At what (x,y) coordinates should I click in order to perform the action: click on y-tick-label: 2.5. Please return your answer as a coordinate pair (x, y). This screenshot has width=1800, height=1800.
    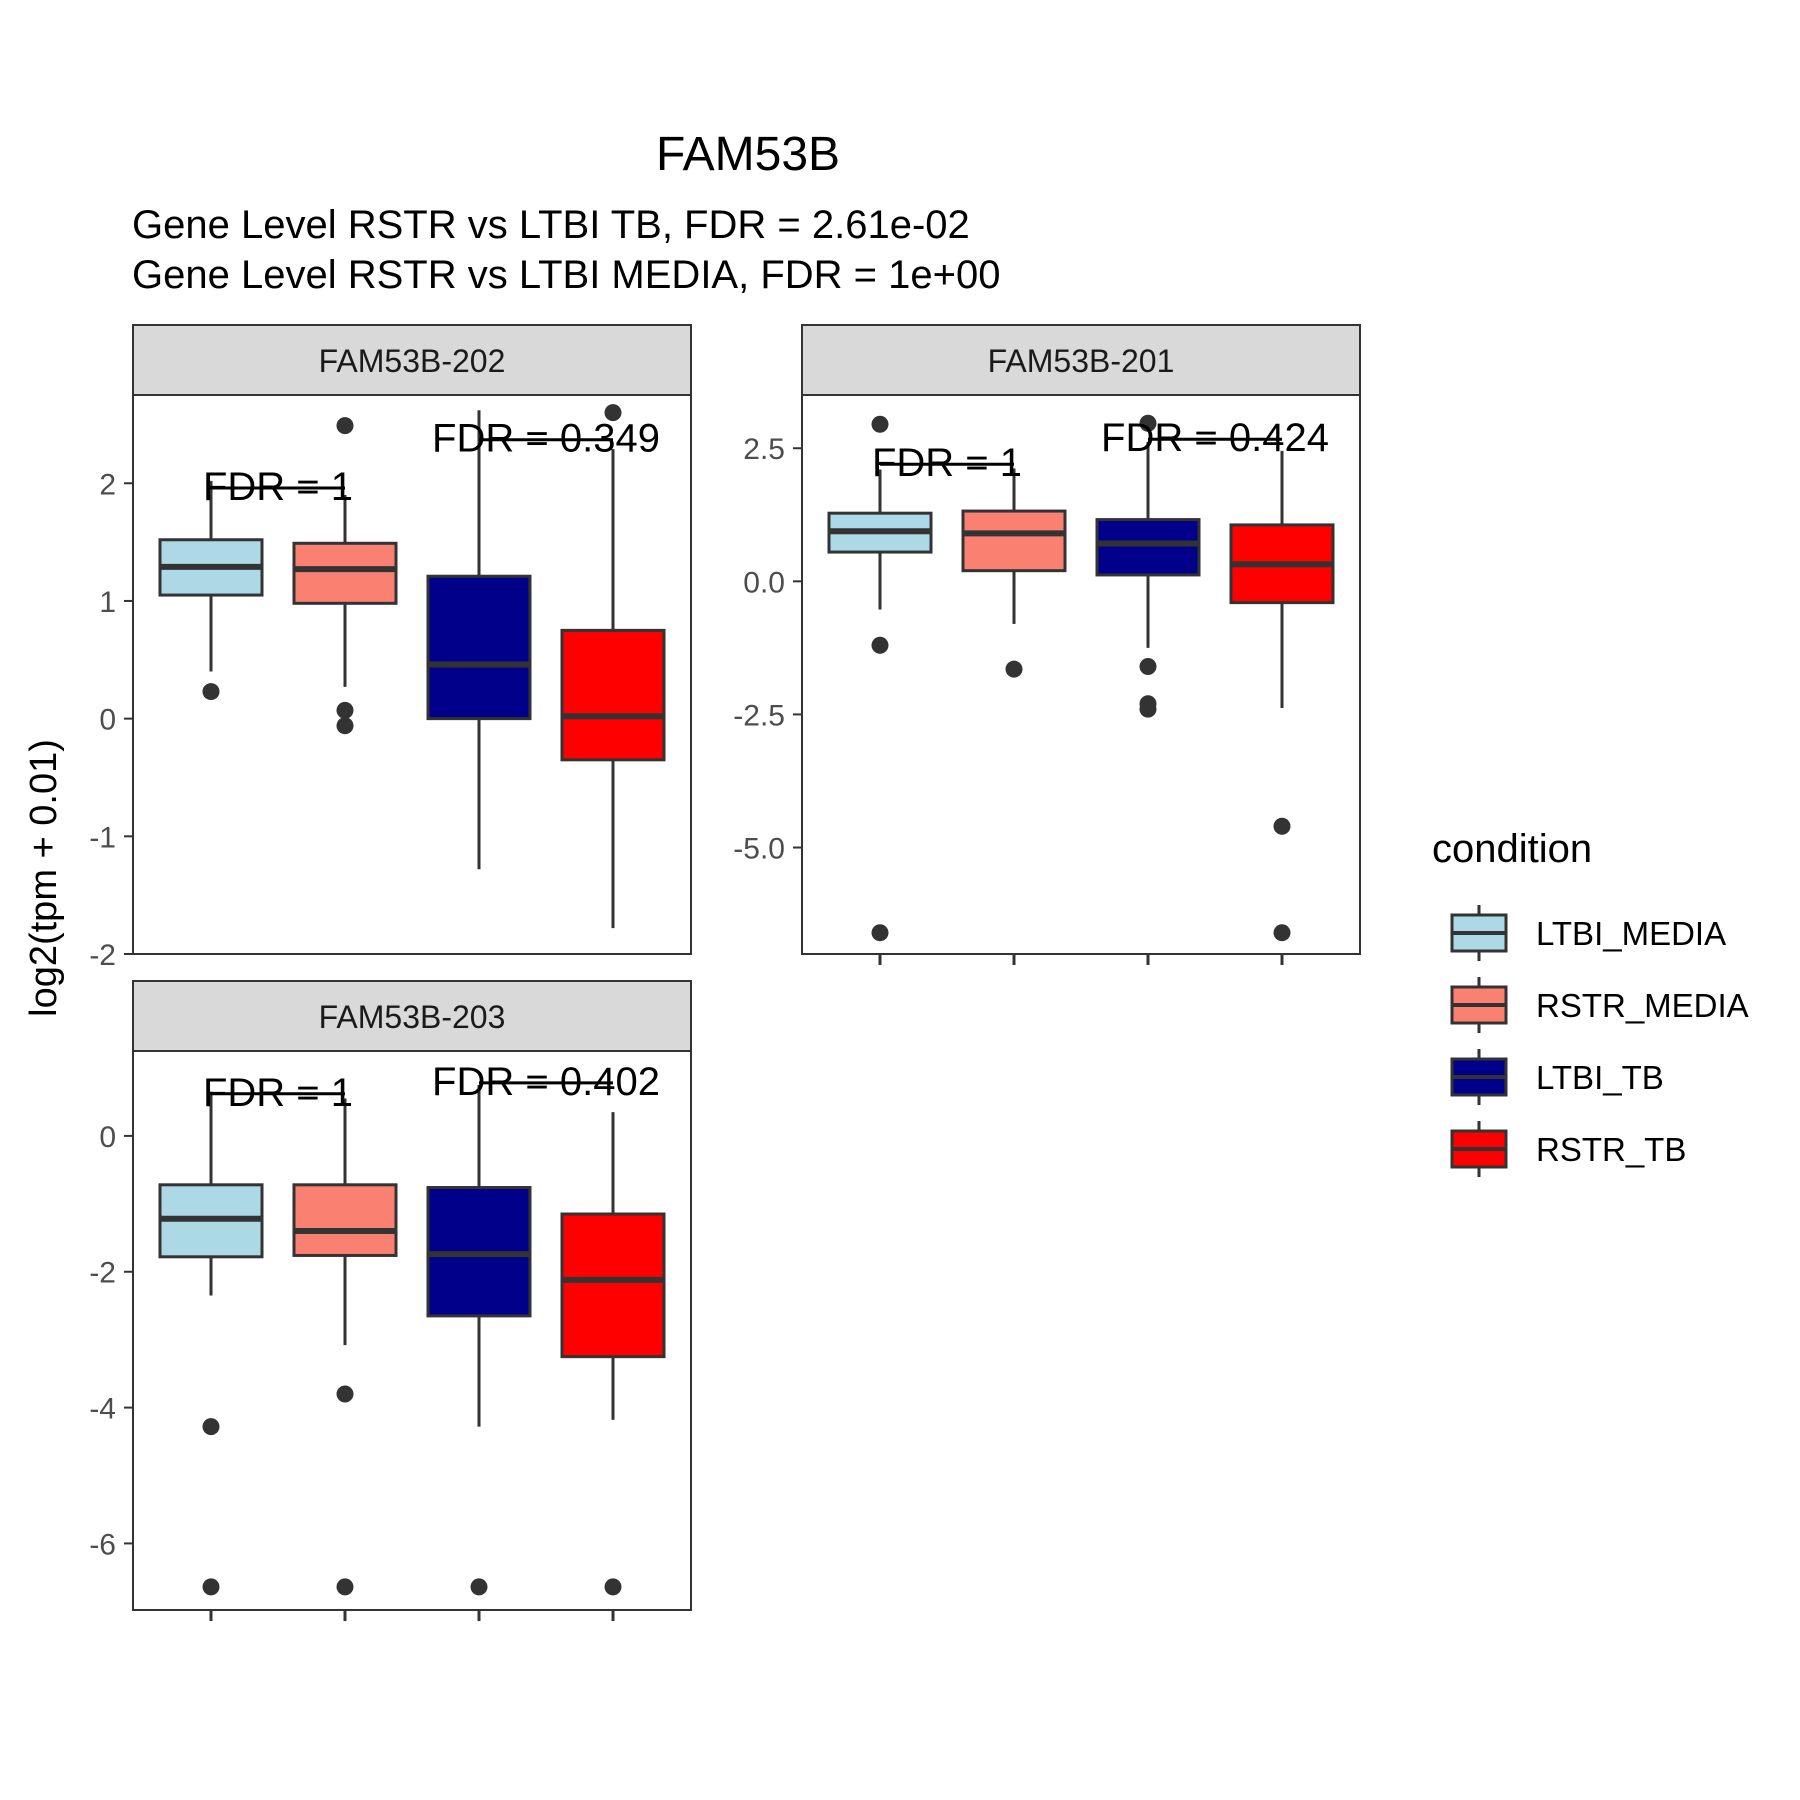
    Looking at the image, I should click on (764, 449).